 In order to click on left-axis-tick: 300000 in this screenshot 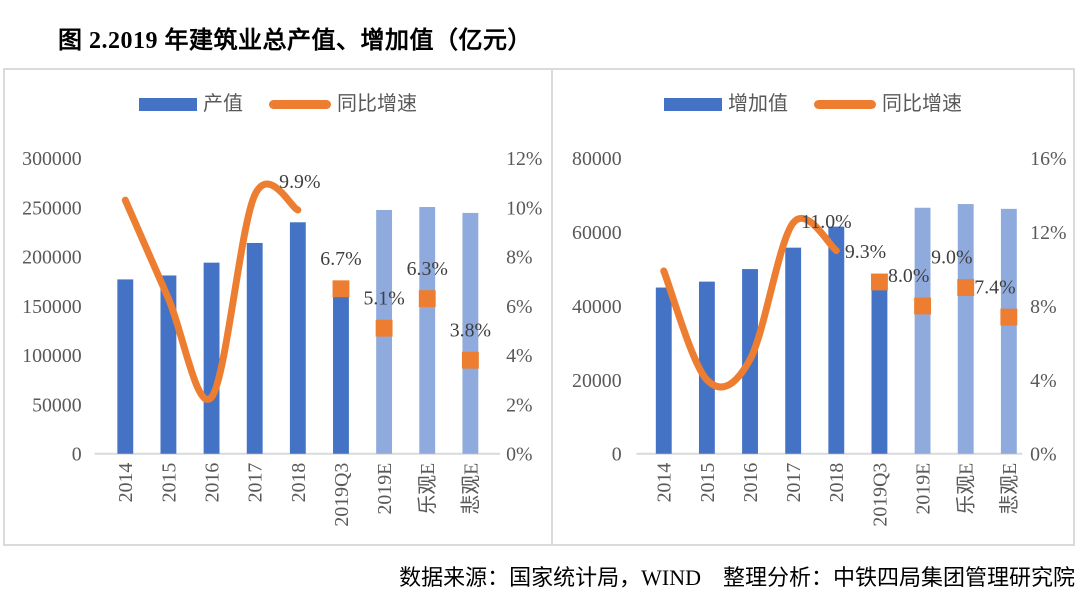, I will do `click(52, 159)`.